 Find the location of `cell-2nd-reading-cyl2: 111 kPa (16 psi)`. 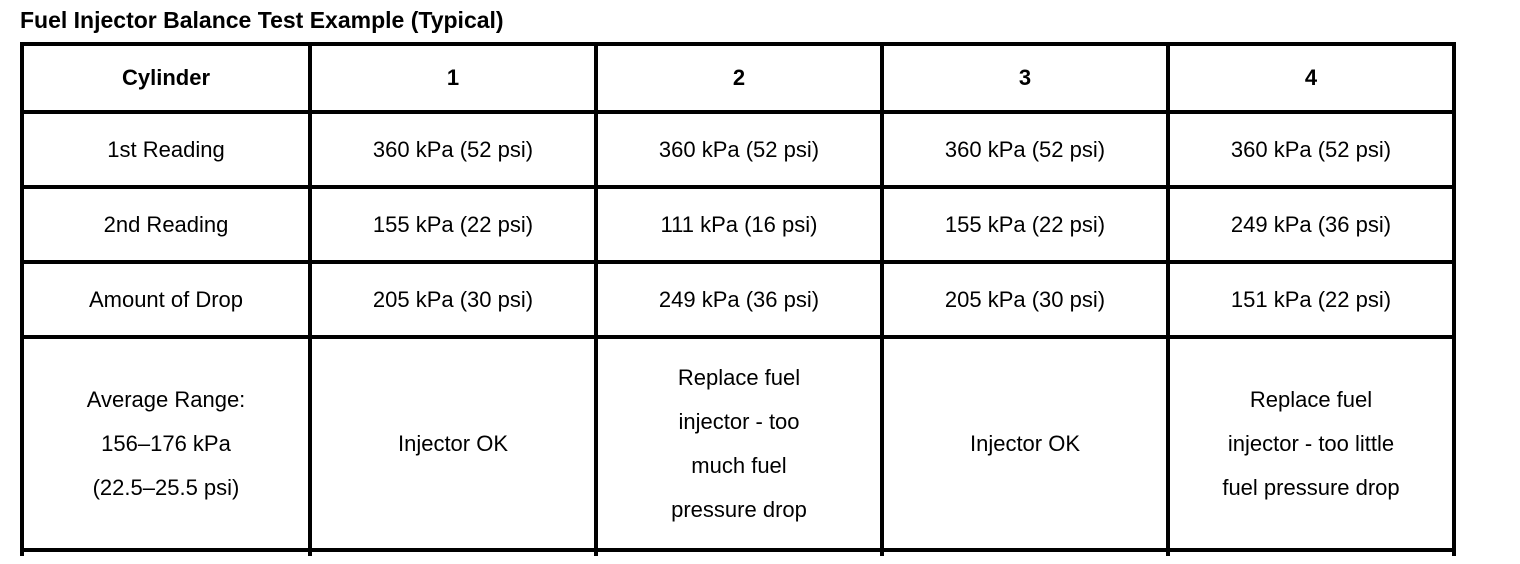

cell-2nd-reading-cyl2: 111 kPa (16 psi) is located at coordinates (739, 224).